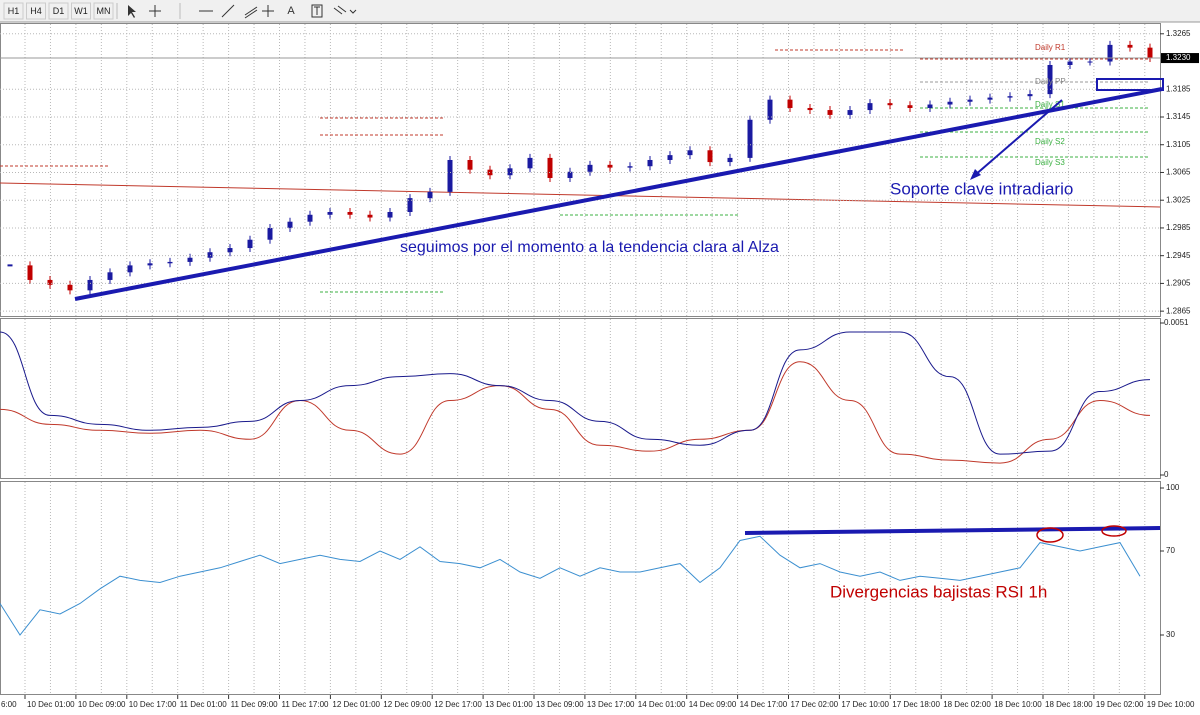 The image size is (1200, 715). What do you see at coordinates (204, 704) in the screenshot?
I see `time-label: 11 Dec 01:00` at bounding box center [204, 704].